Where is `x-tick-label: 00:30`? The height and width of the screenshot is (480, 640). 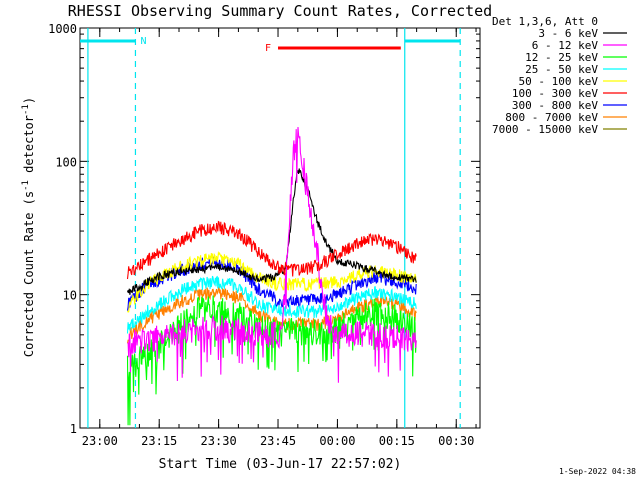
x-tick-label: 00:30 is located at coordinates (456, 441).